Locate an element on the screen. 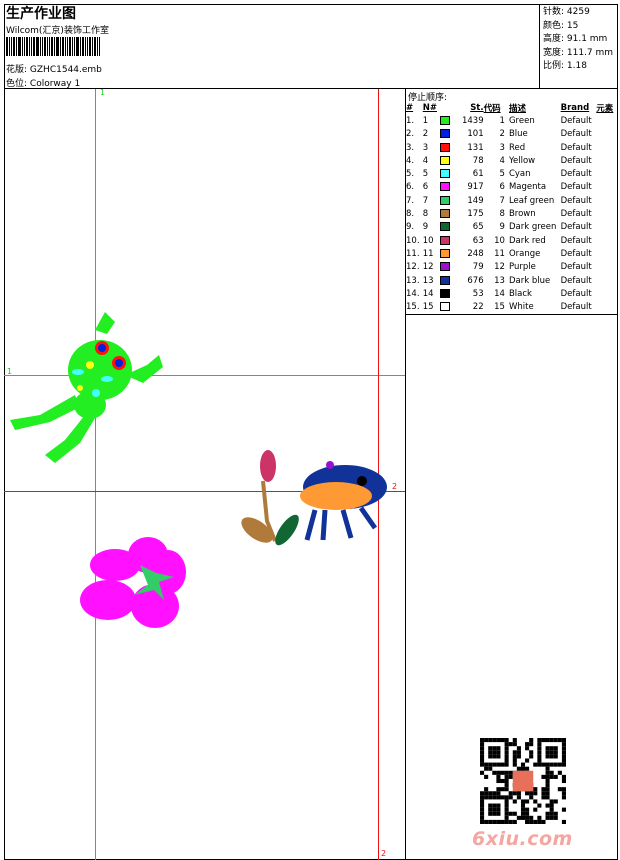 The image size is (620, 860). color-description: Magenta is located at coordinates (527, 187).